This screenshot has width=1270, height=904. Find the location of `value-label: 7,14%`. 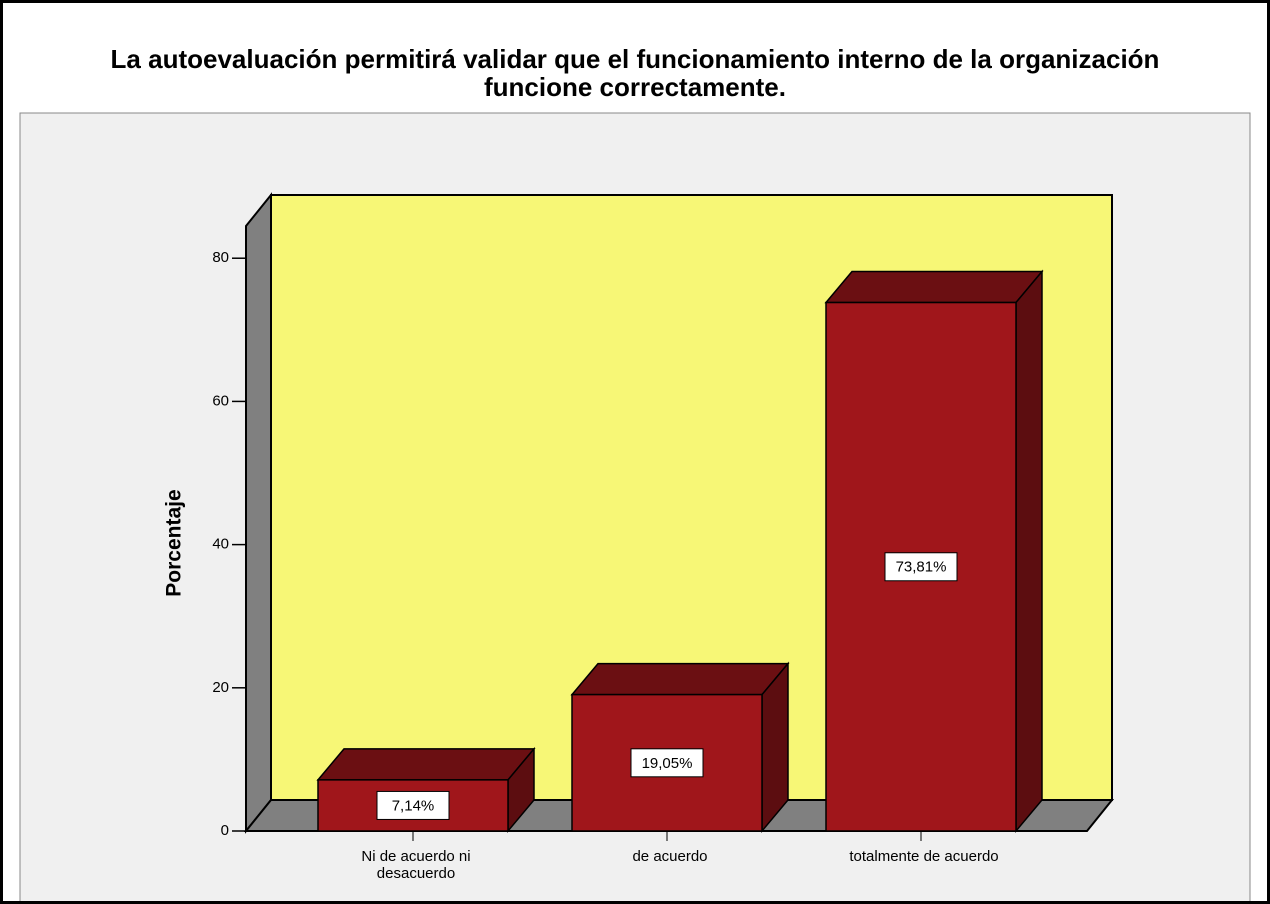

value-label: 7,14% is located at coordinates (413, 805).